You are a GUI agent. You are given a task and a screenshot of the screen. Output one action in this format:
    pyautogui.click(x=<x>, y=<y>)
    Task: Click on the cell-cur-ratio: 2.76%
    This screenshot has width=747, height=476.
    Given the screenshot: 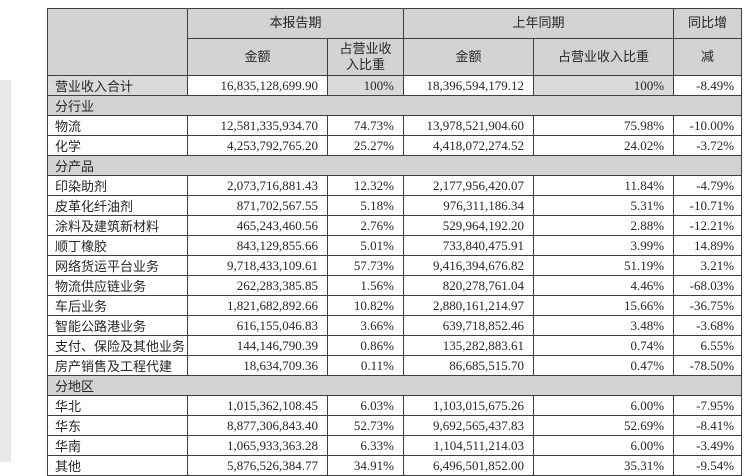 What is the action you would take?
    pyautogui.click(x=365, y=225)
    